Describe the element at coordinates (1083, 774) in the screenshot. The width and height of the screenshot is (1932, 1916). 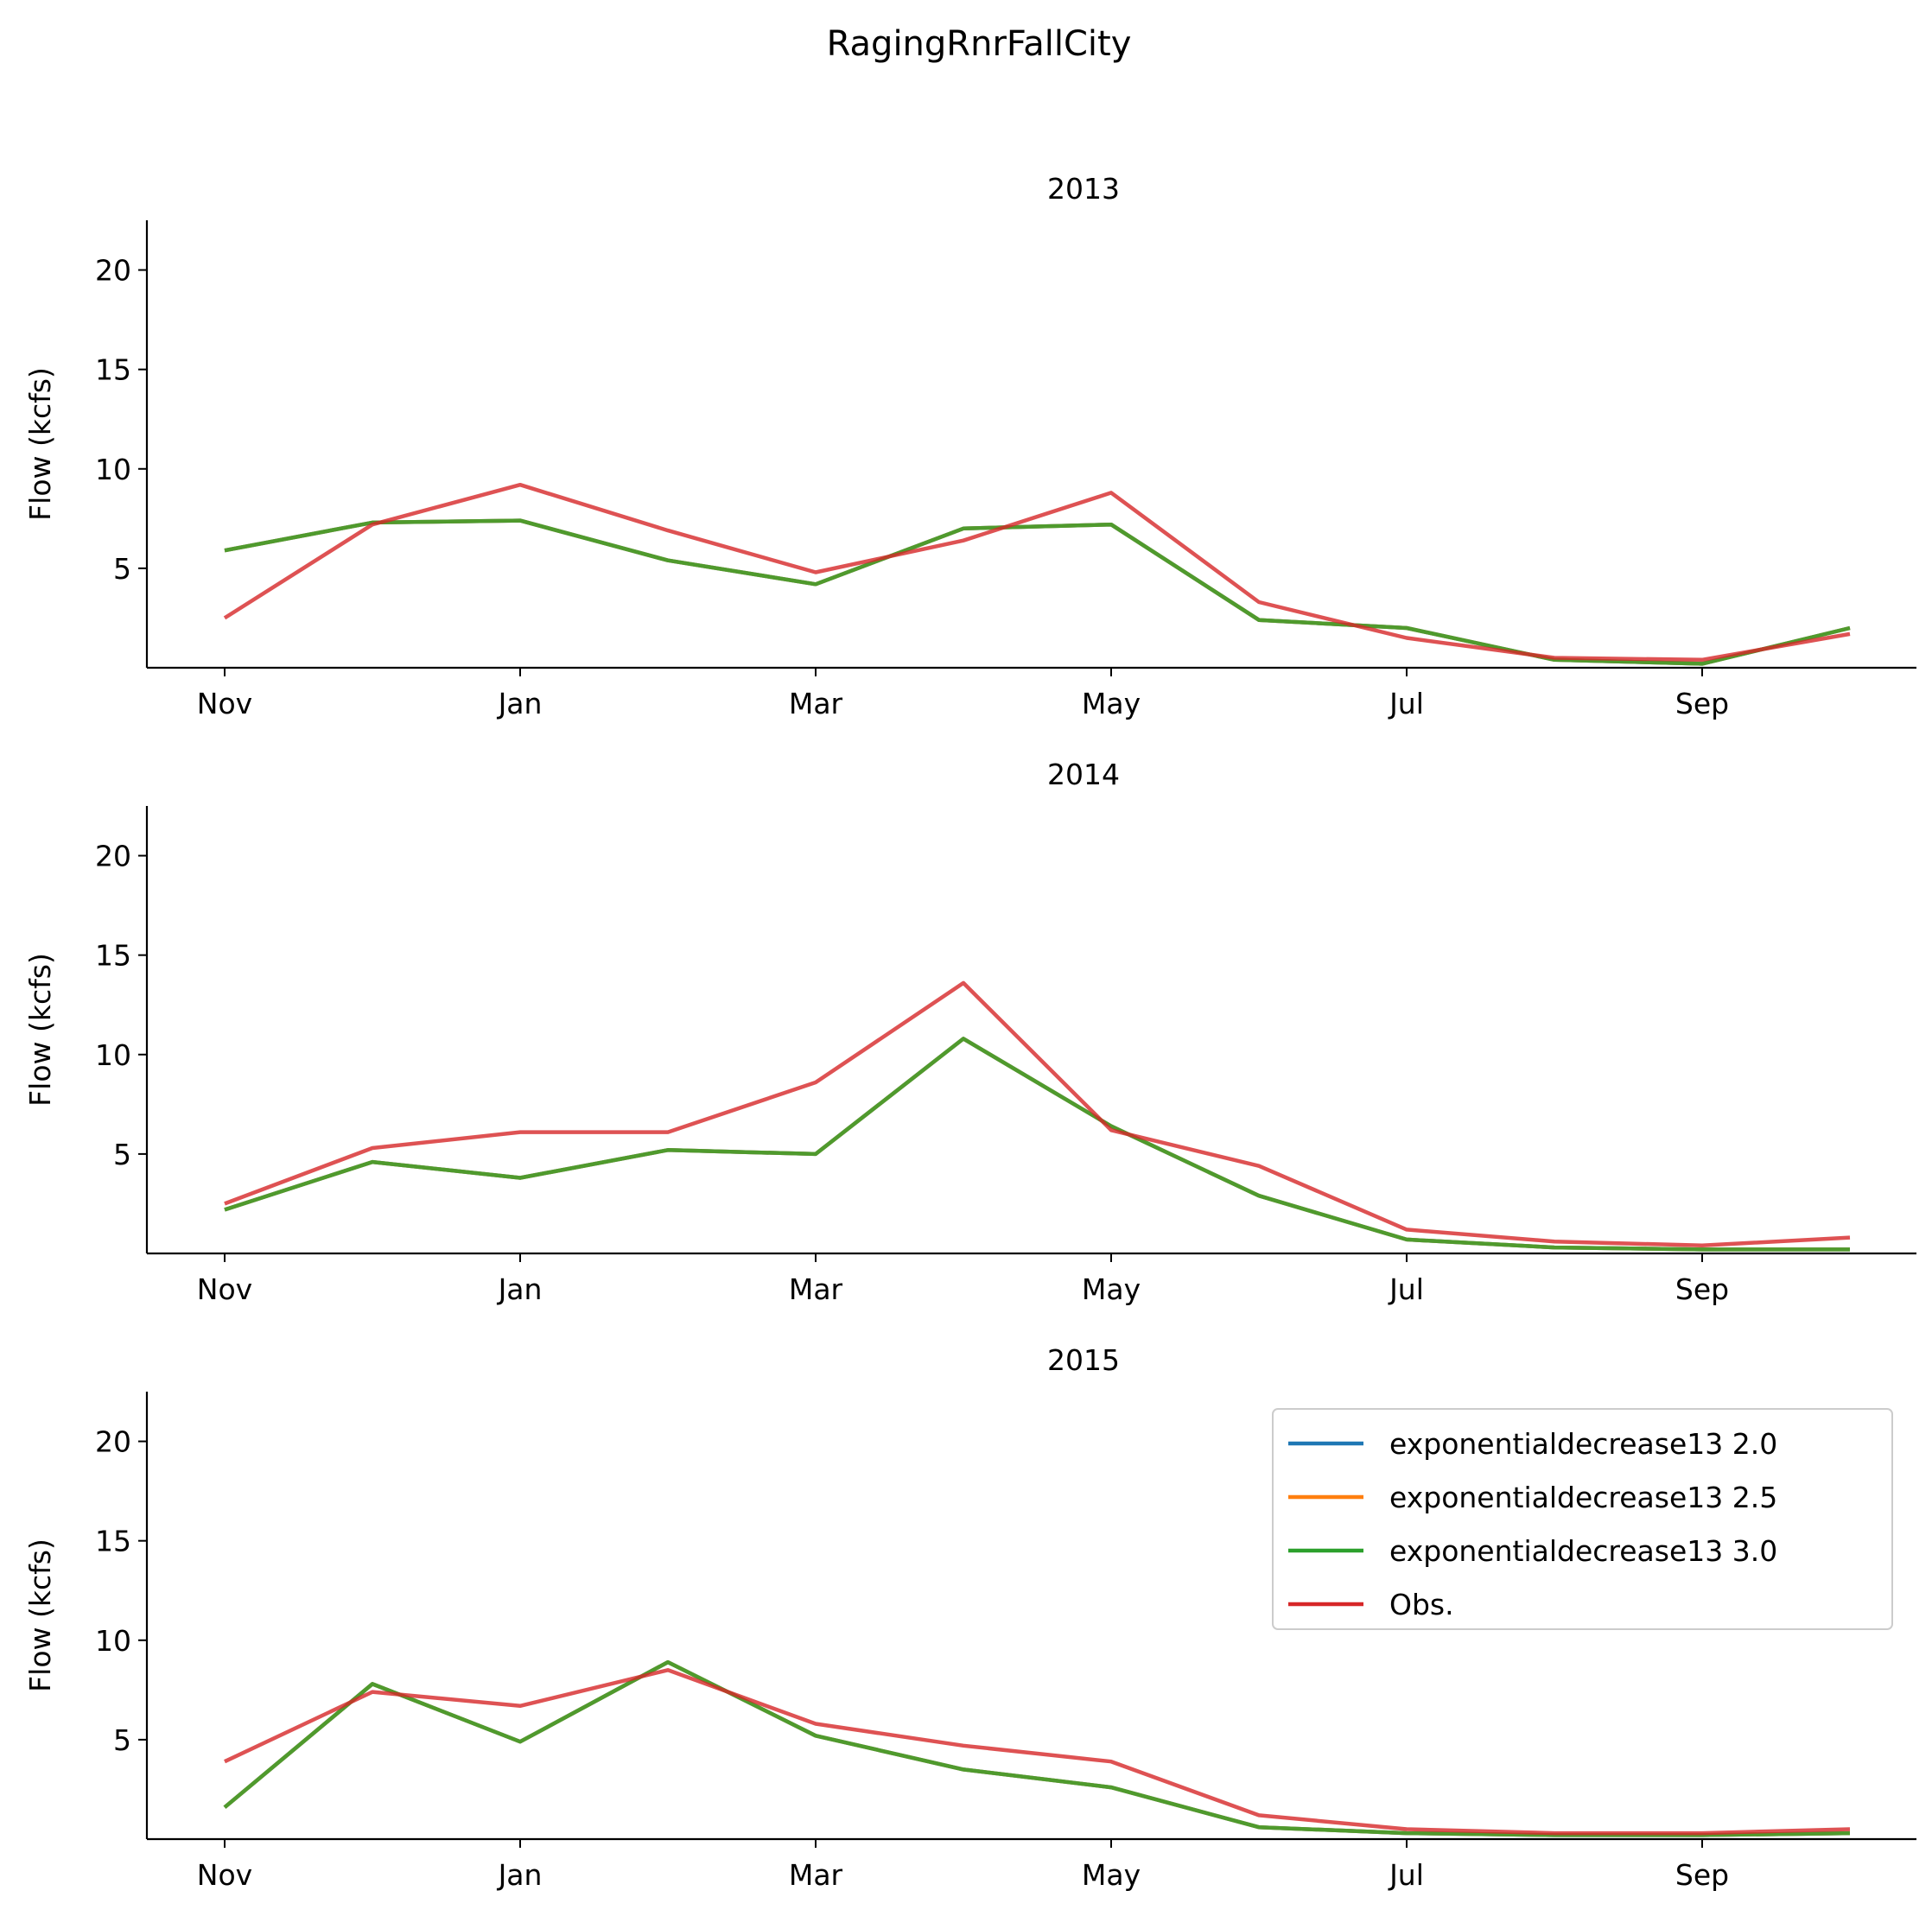
I see `panel-title: 2014` at that location.